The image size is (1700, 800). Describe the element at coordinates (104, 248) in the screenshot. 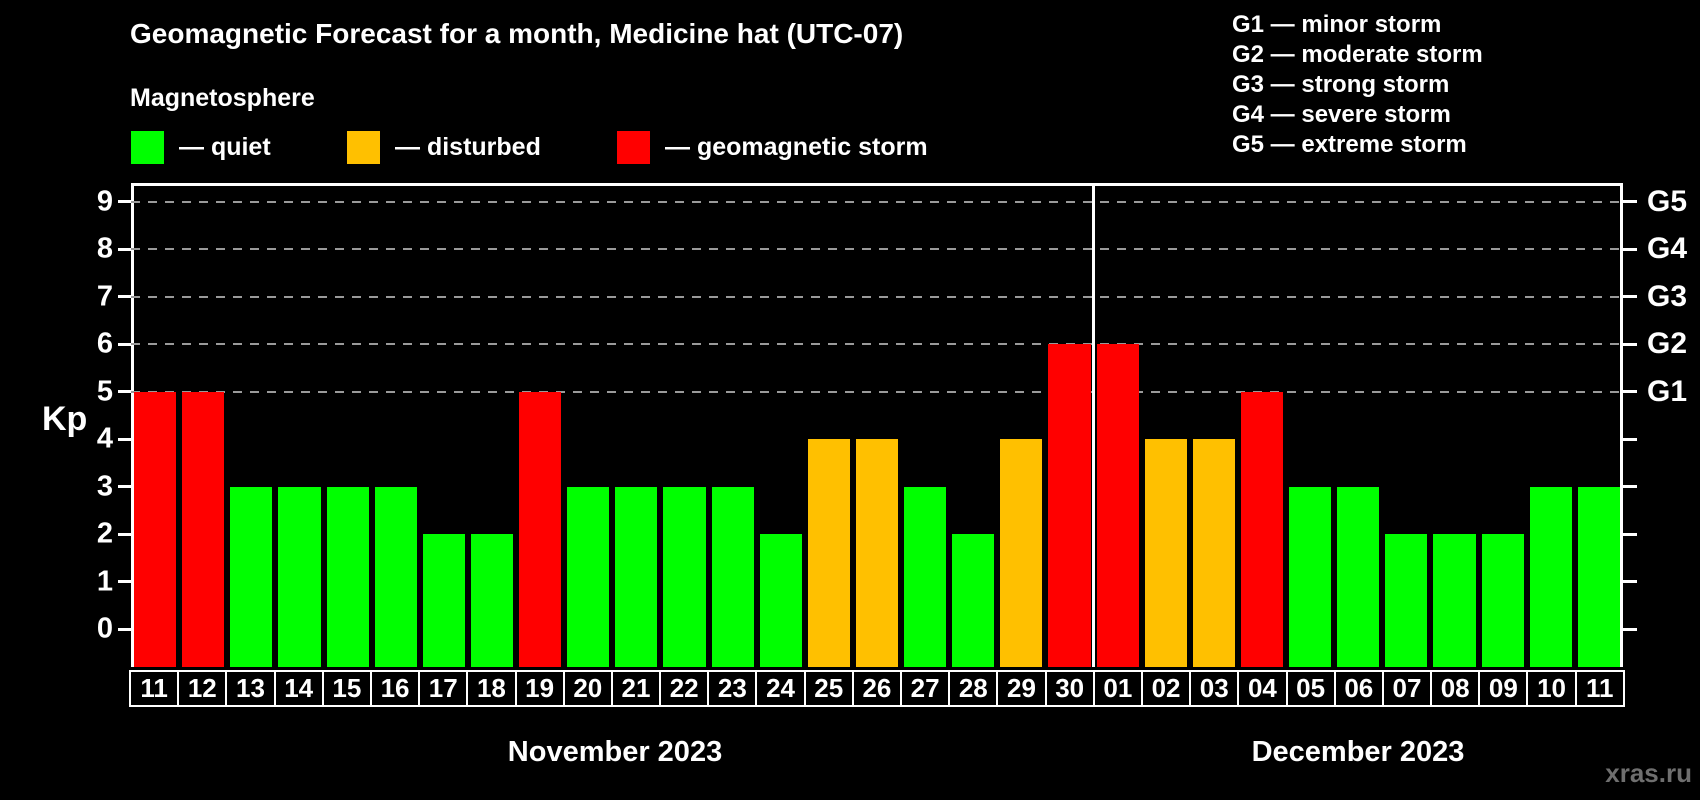

I see `y-tick-label-8: 8` at that location.